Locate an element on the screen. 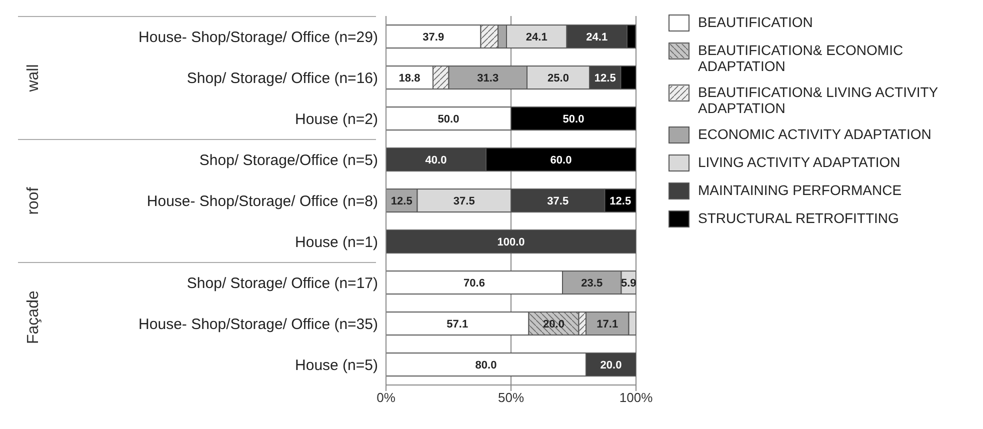  data-label: 31.3 is located at coordinates (488, 78).